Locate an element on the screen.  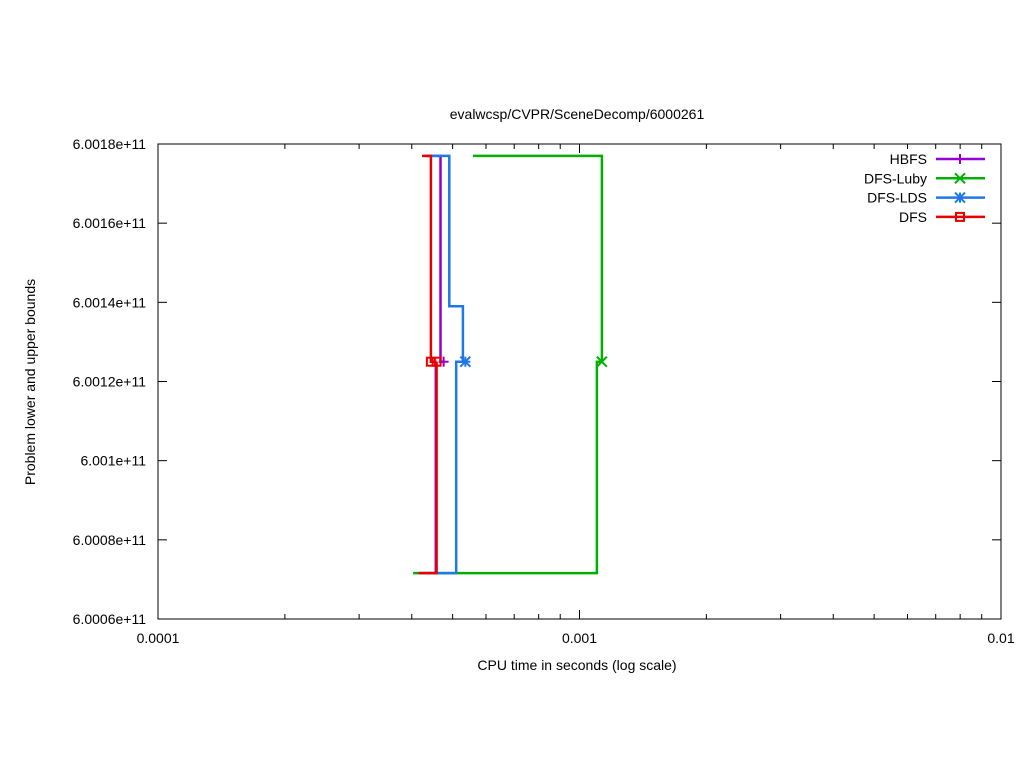
legend-label: DFS is located at coordinates (913, 217).